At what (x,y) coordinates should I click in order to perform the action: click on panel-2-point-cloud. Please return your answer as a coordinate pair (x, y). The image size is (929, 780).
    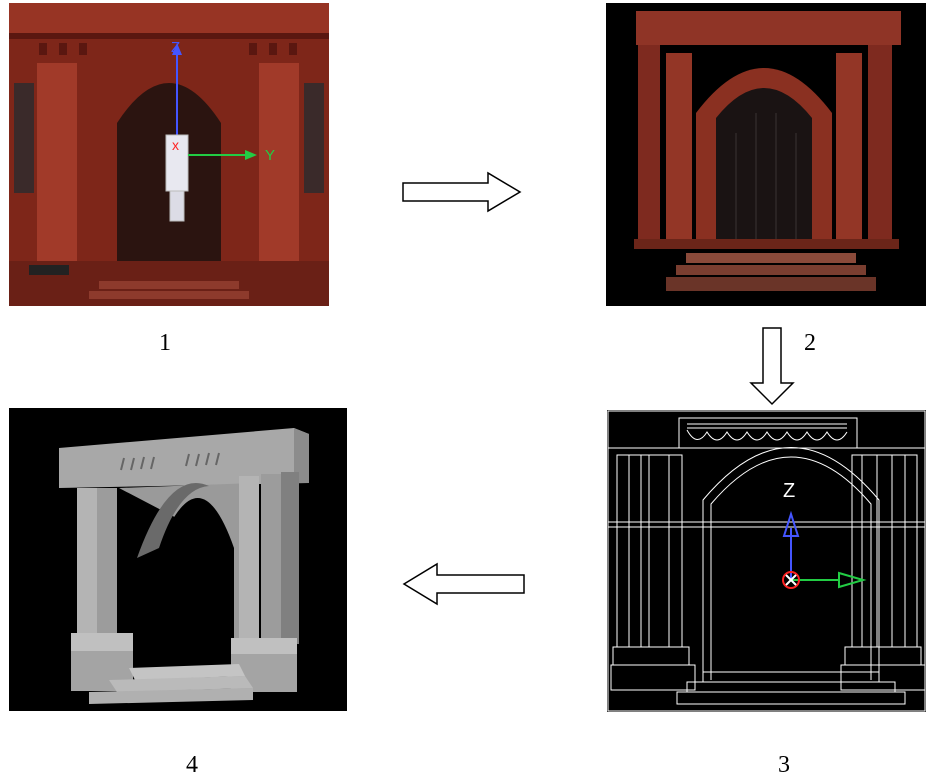
    Looking at the image, I should click on (766, 154).